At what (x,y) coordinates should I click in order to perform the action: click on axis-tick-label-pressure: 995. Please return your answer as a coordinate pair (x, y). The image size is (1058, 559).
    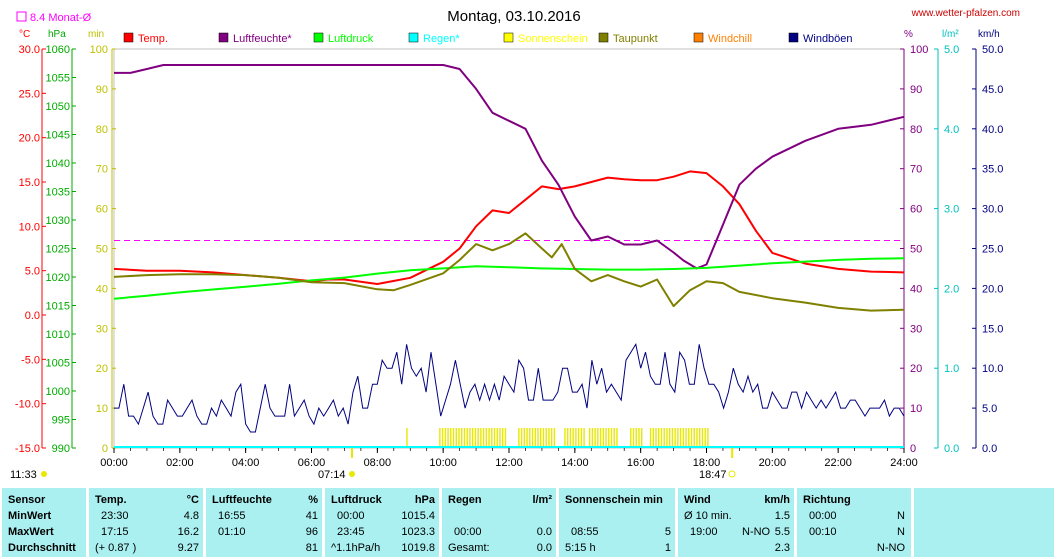
    Looking at the image, I should click on (61, 421).